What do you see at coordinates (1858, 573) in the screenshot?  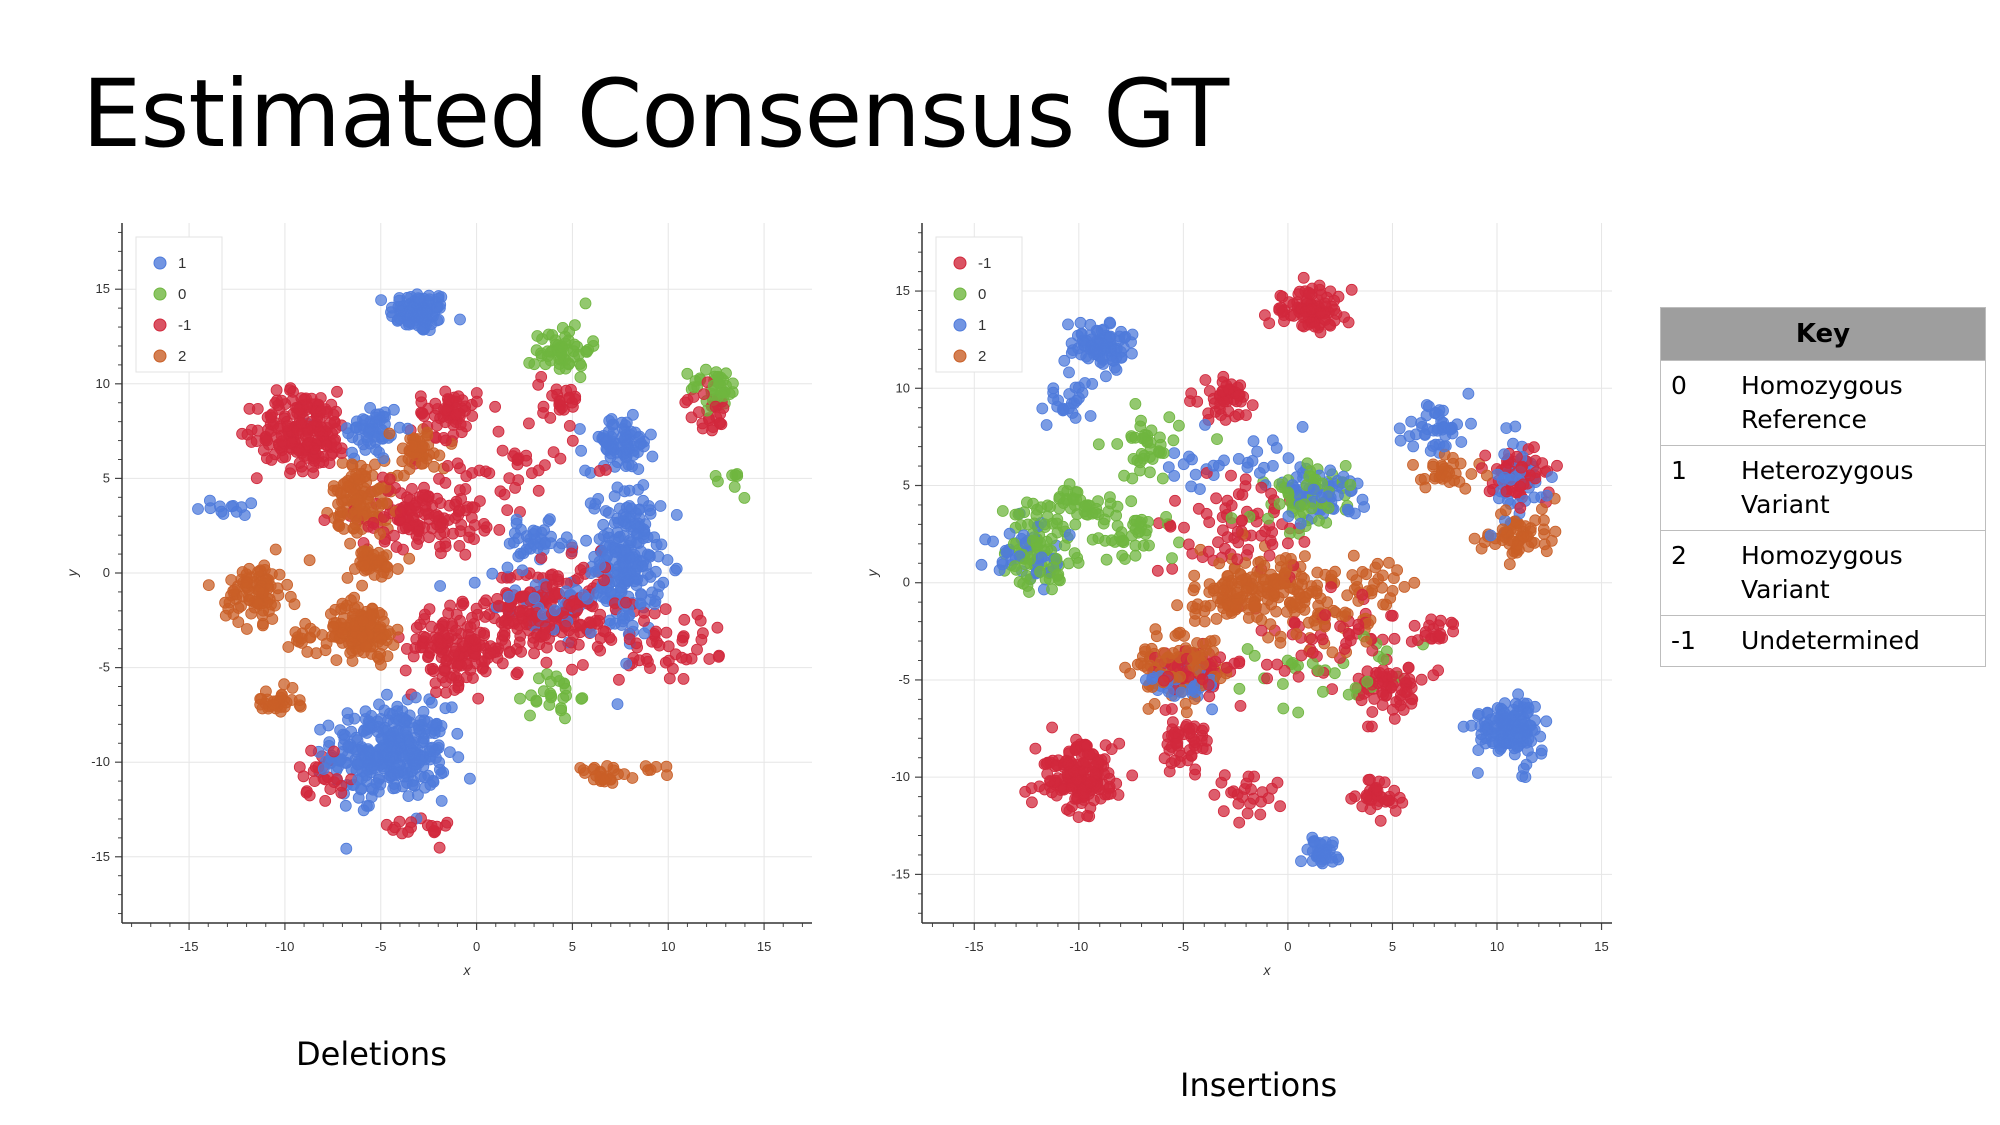 I see `key-description: Homozygous Variant` at bounding box center [1858, 573].